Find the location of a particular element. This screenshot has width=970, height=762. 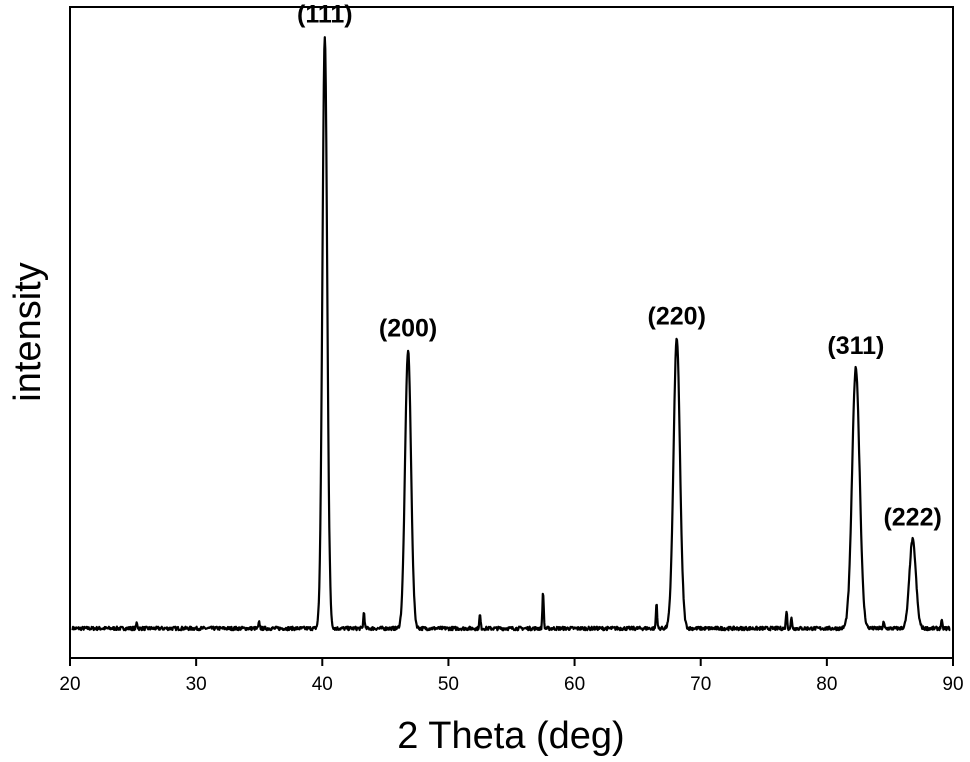

x-tick-label: 20 is located at coordinates (69, 684).